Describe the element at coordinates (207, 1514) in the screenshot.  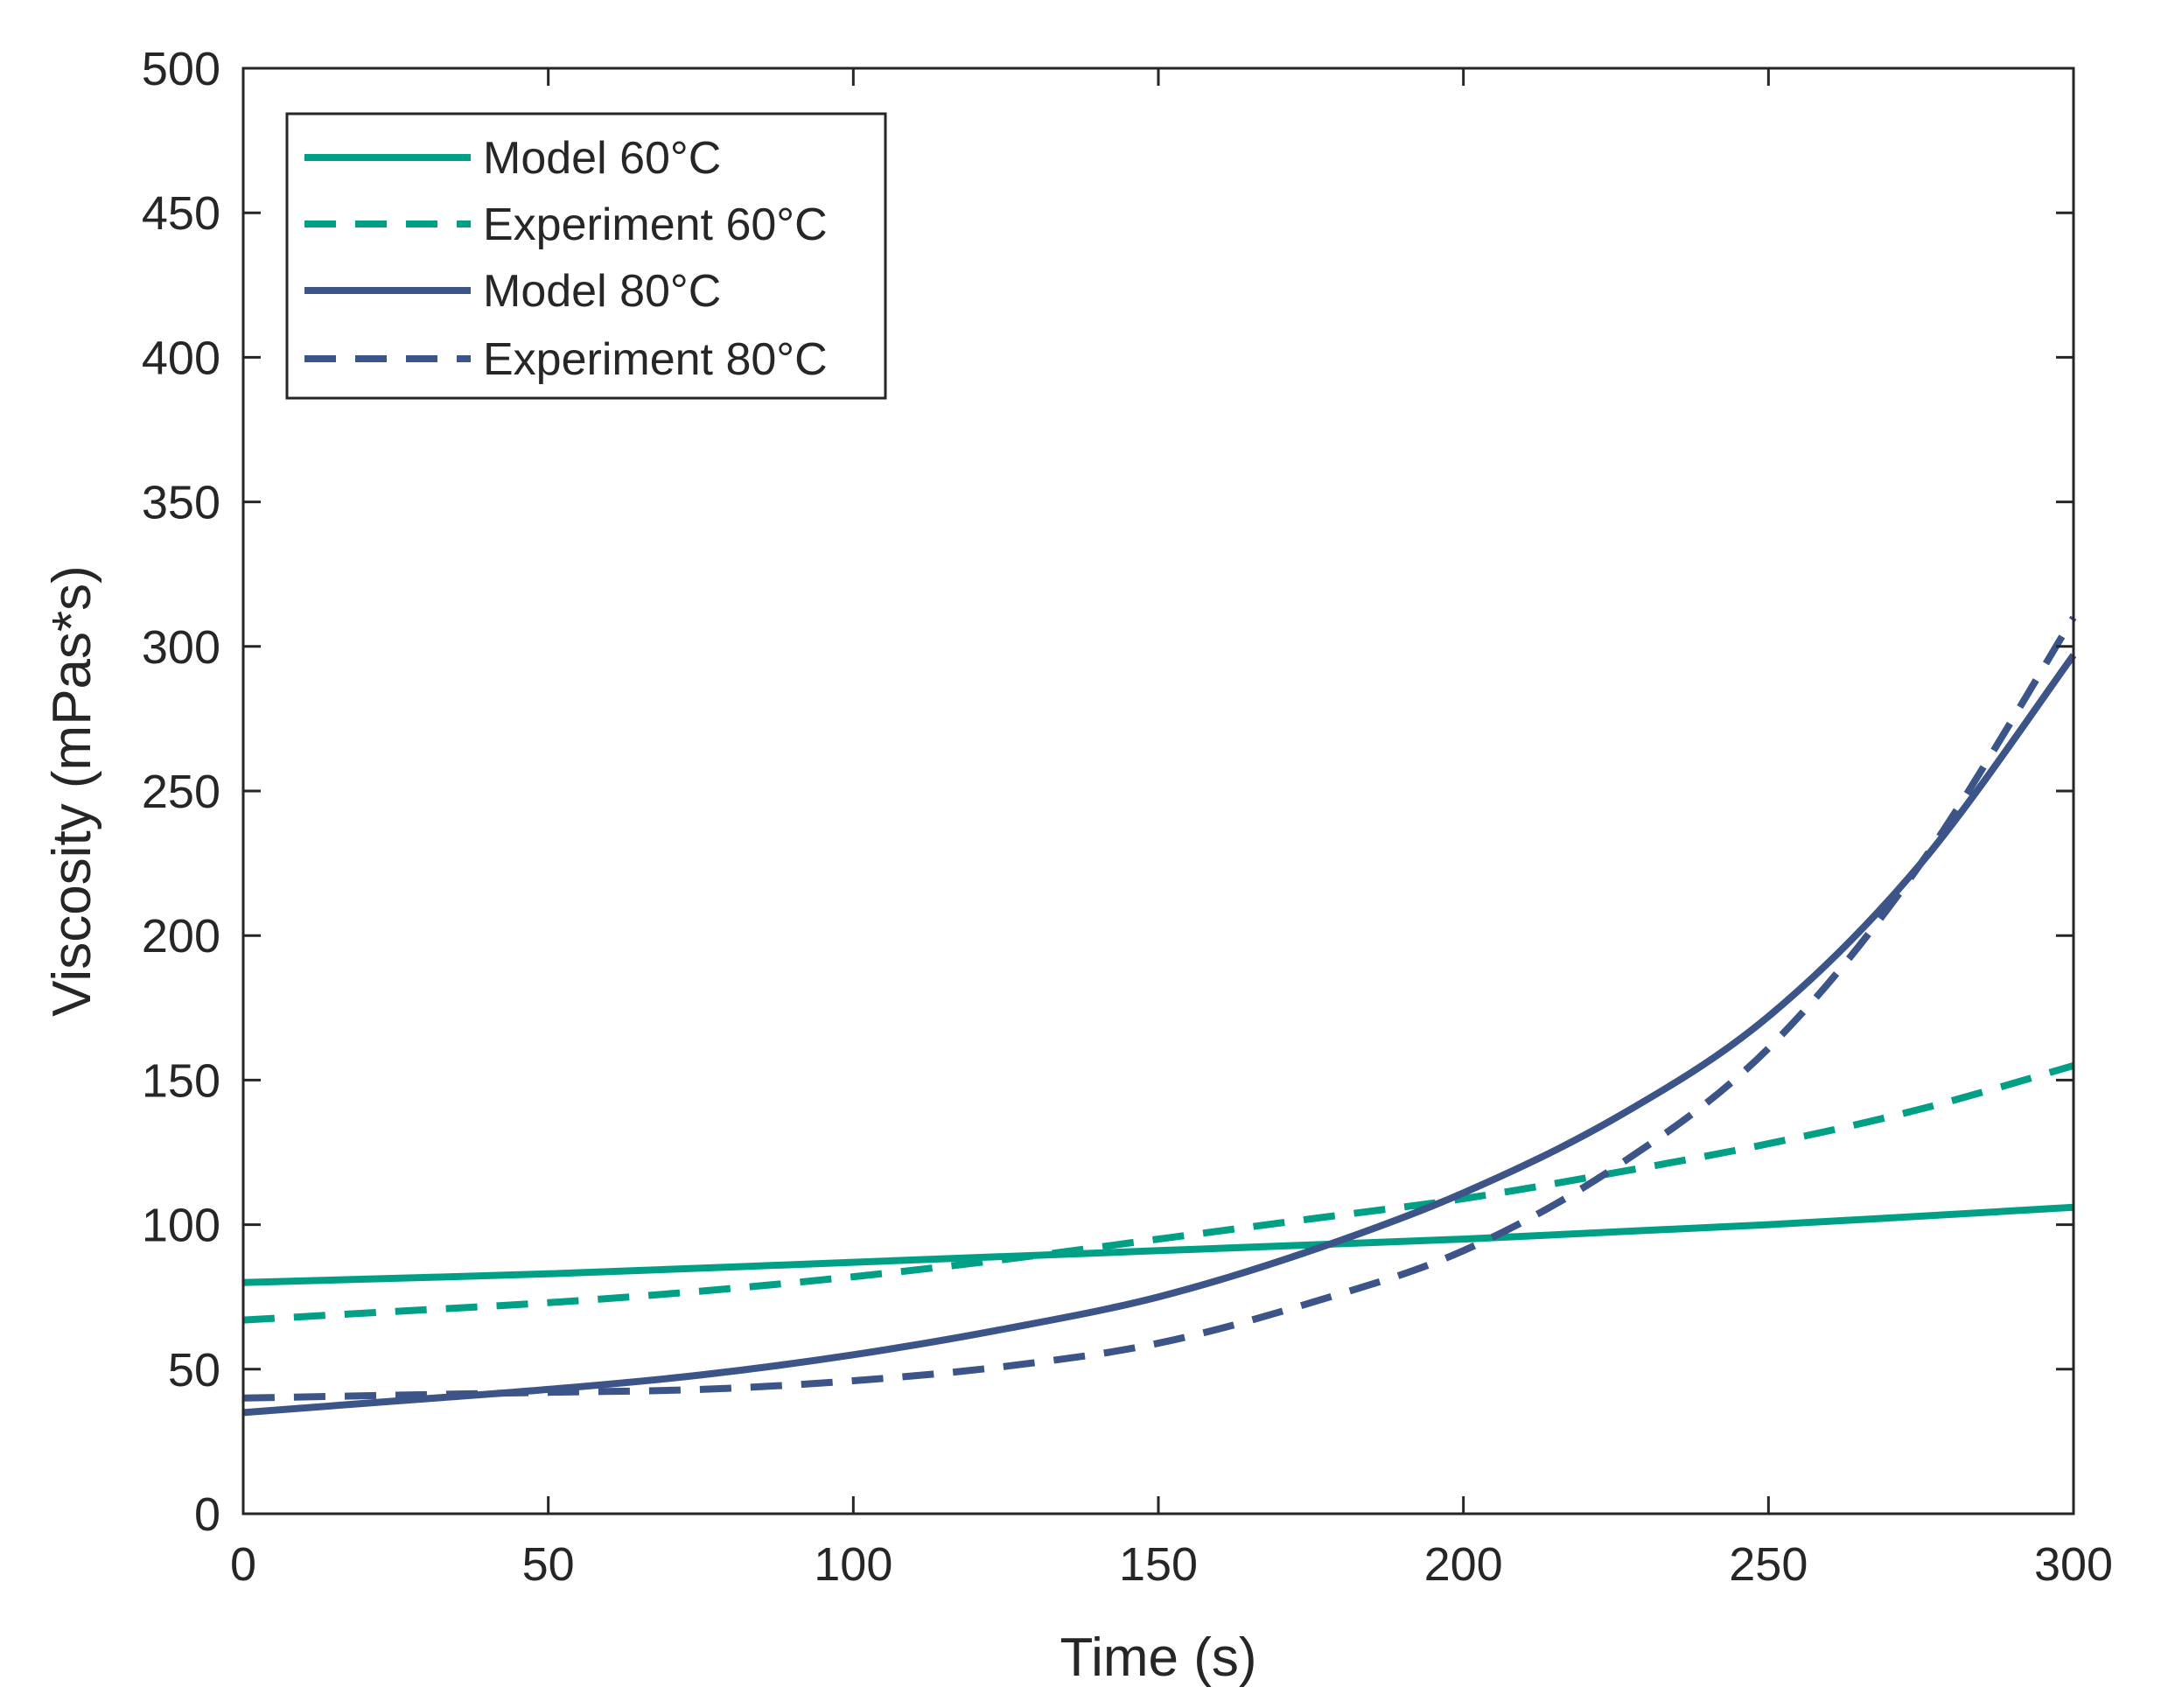
I see `y-tick-label: 0` at that location.